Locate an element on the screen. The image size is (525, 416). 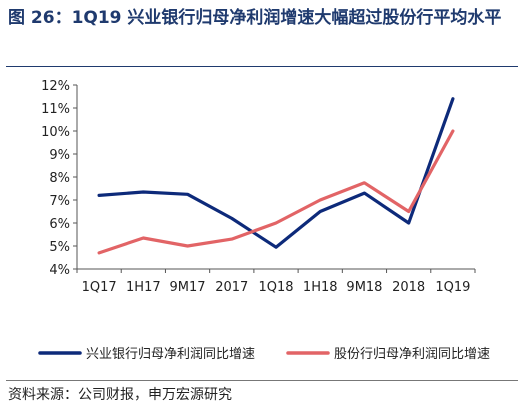
x-tick-label: 2018 is located at coordinates (408, 287).